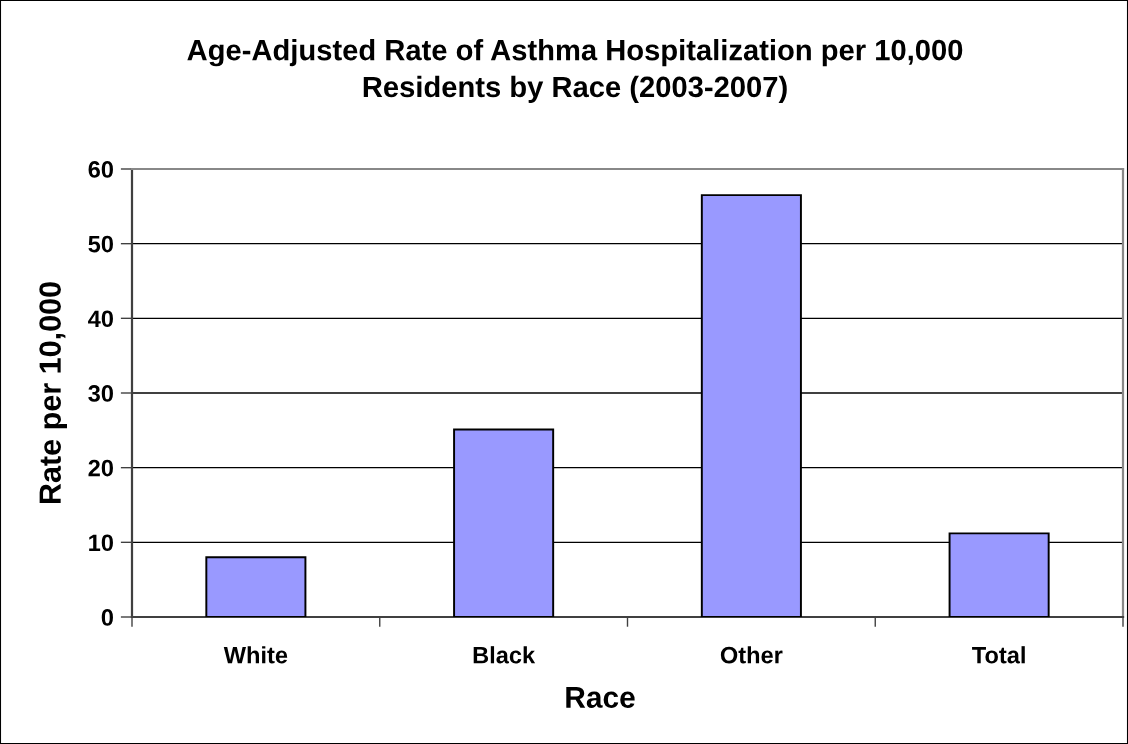 The image size is (1128, 744). What do you see at coordinates (53, 393) in the screenshot?
I see `y-axis-title: Rate per 10,000` at bounding box center [53, 393].